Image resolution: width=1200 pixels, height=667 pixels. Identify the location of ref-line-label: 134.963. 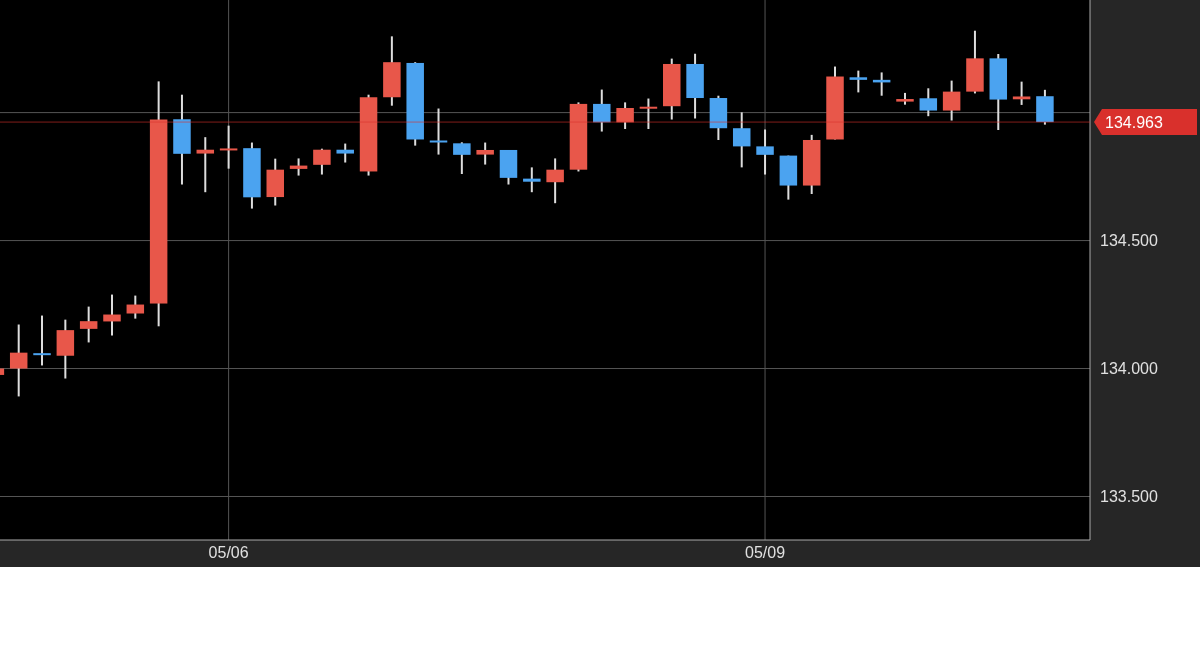
(1134, 122).